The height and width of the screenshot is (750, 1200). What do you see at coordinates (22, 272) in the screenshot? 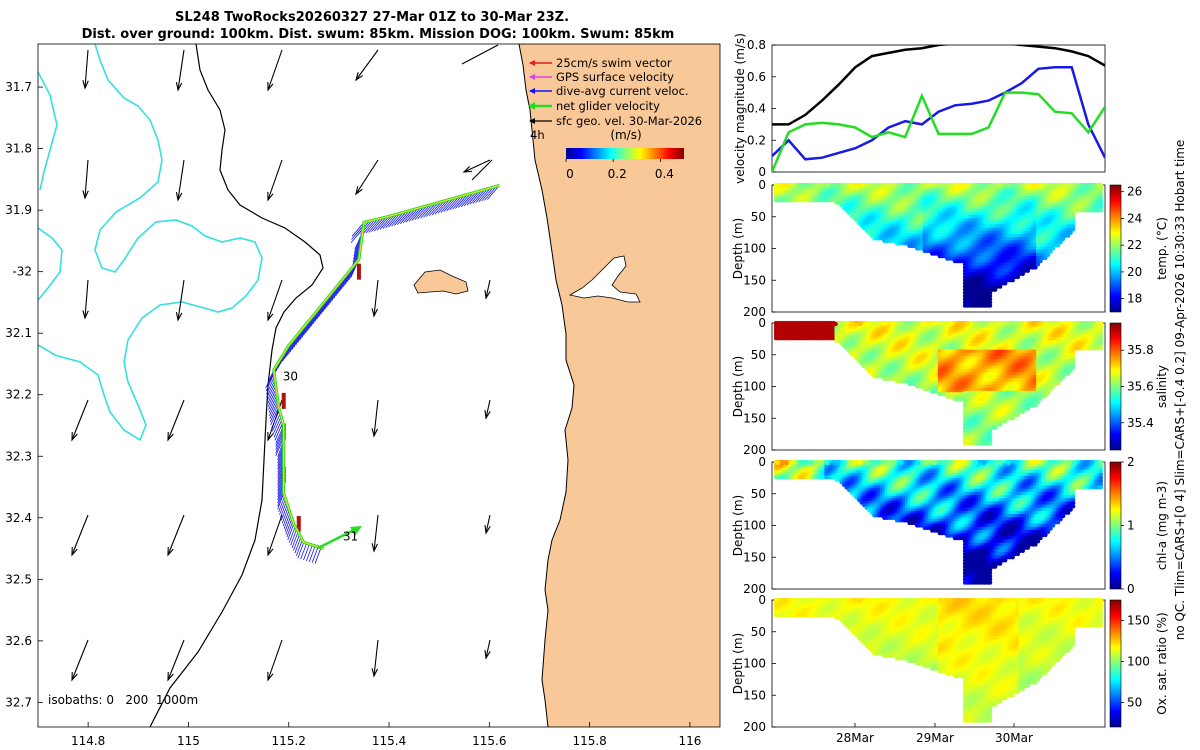
I see `map-y-tick-label: -32` at bounding box center [22, 272].